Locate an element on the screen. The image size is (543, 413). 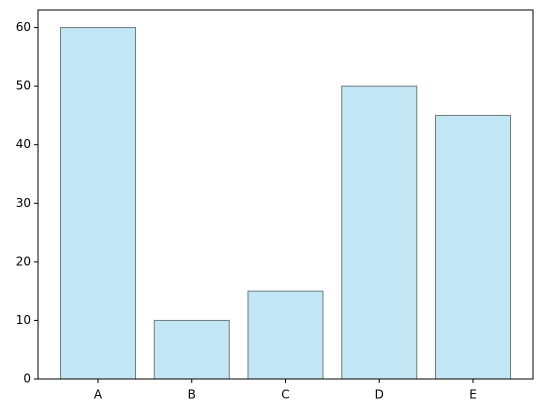
y-tick-label: 10 is located at coordinates (23, 320).